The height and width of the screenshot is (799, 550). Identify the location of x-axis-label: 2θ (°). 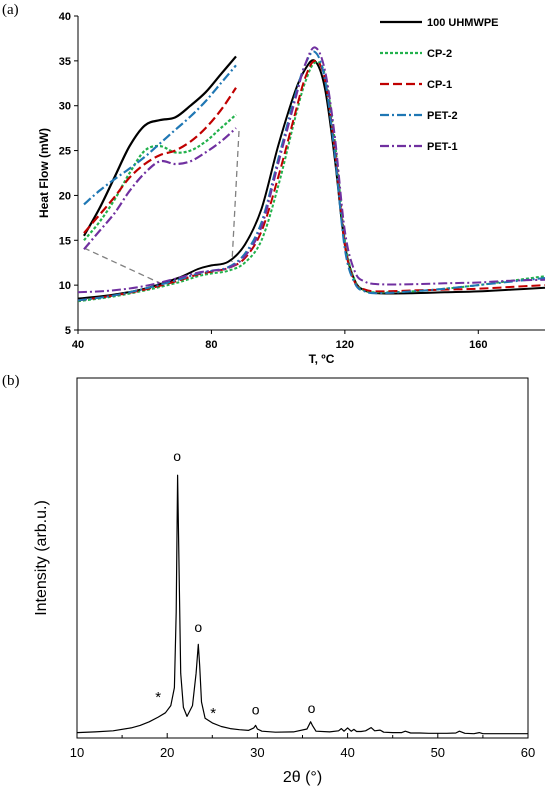
(302, 777).